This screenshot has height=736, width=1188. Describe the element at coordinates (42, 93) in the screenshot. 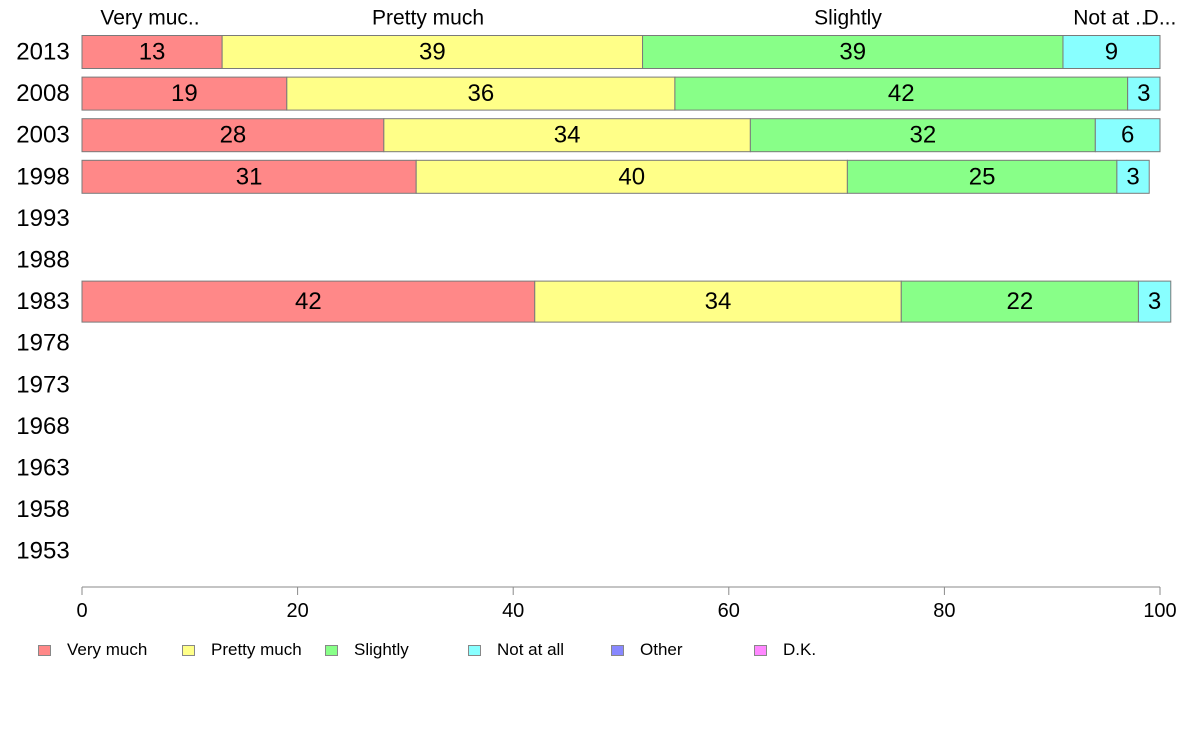

I see `year-label: 2008` at that location.